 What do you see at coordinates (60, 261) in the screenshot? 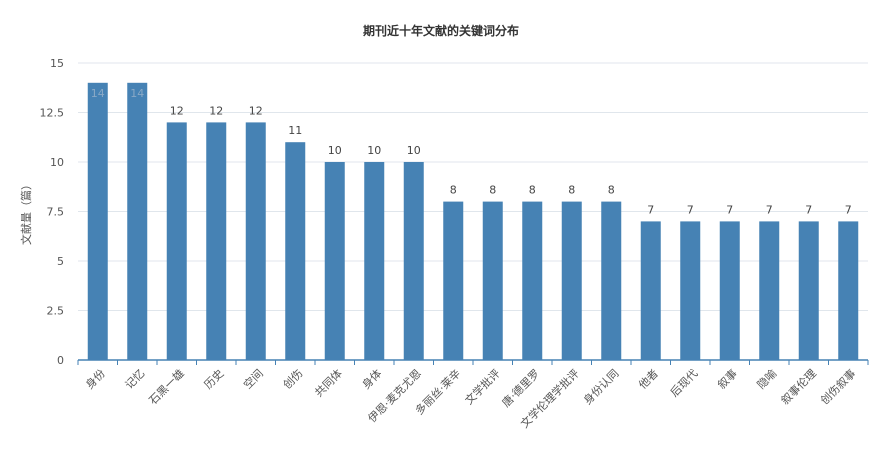
I see `y-tick-label: 5` at bounding box center [60, 261].